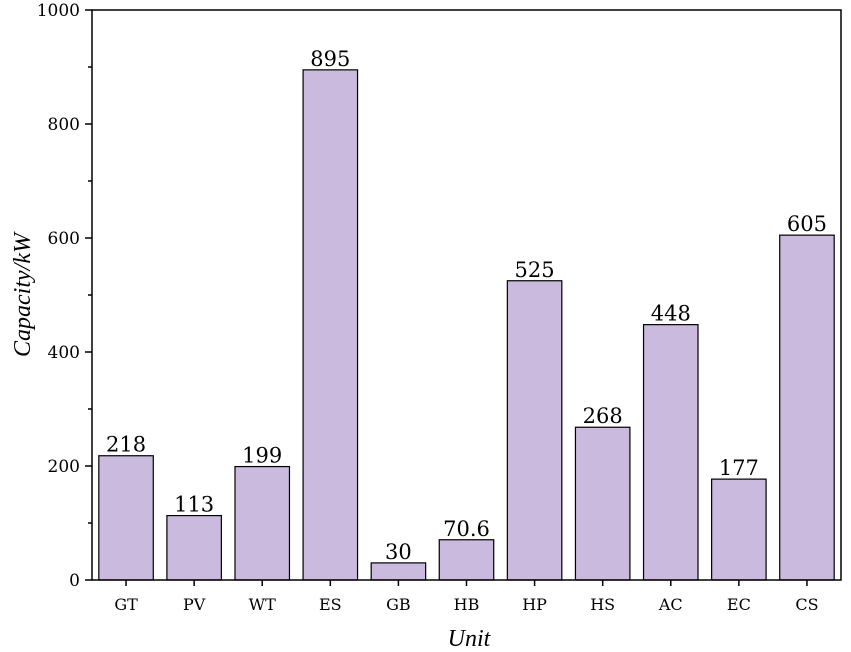 The width and height of the screenshot is (851, 652). Describe the element at coordinates (262, 604) in the screenshot. I see `x-tick-label-wt: WT` at that location.